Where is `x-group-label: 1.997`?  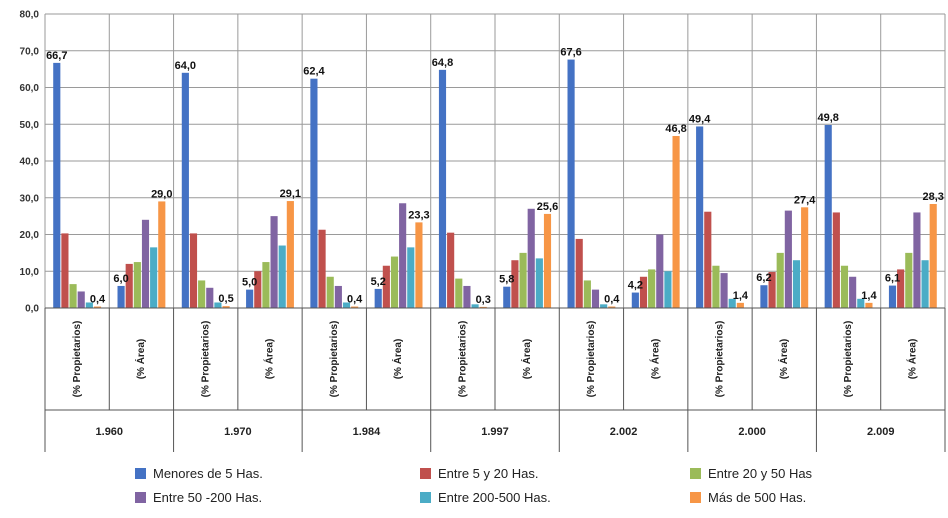 x-group-label: 1.997 is located at coordinates (495, 432).